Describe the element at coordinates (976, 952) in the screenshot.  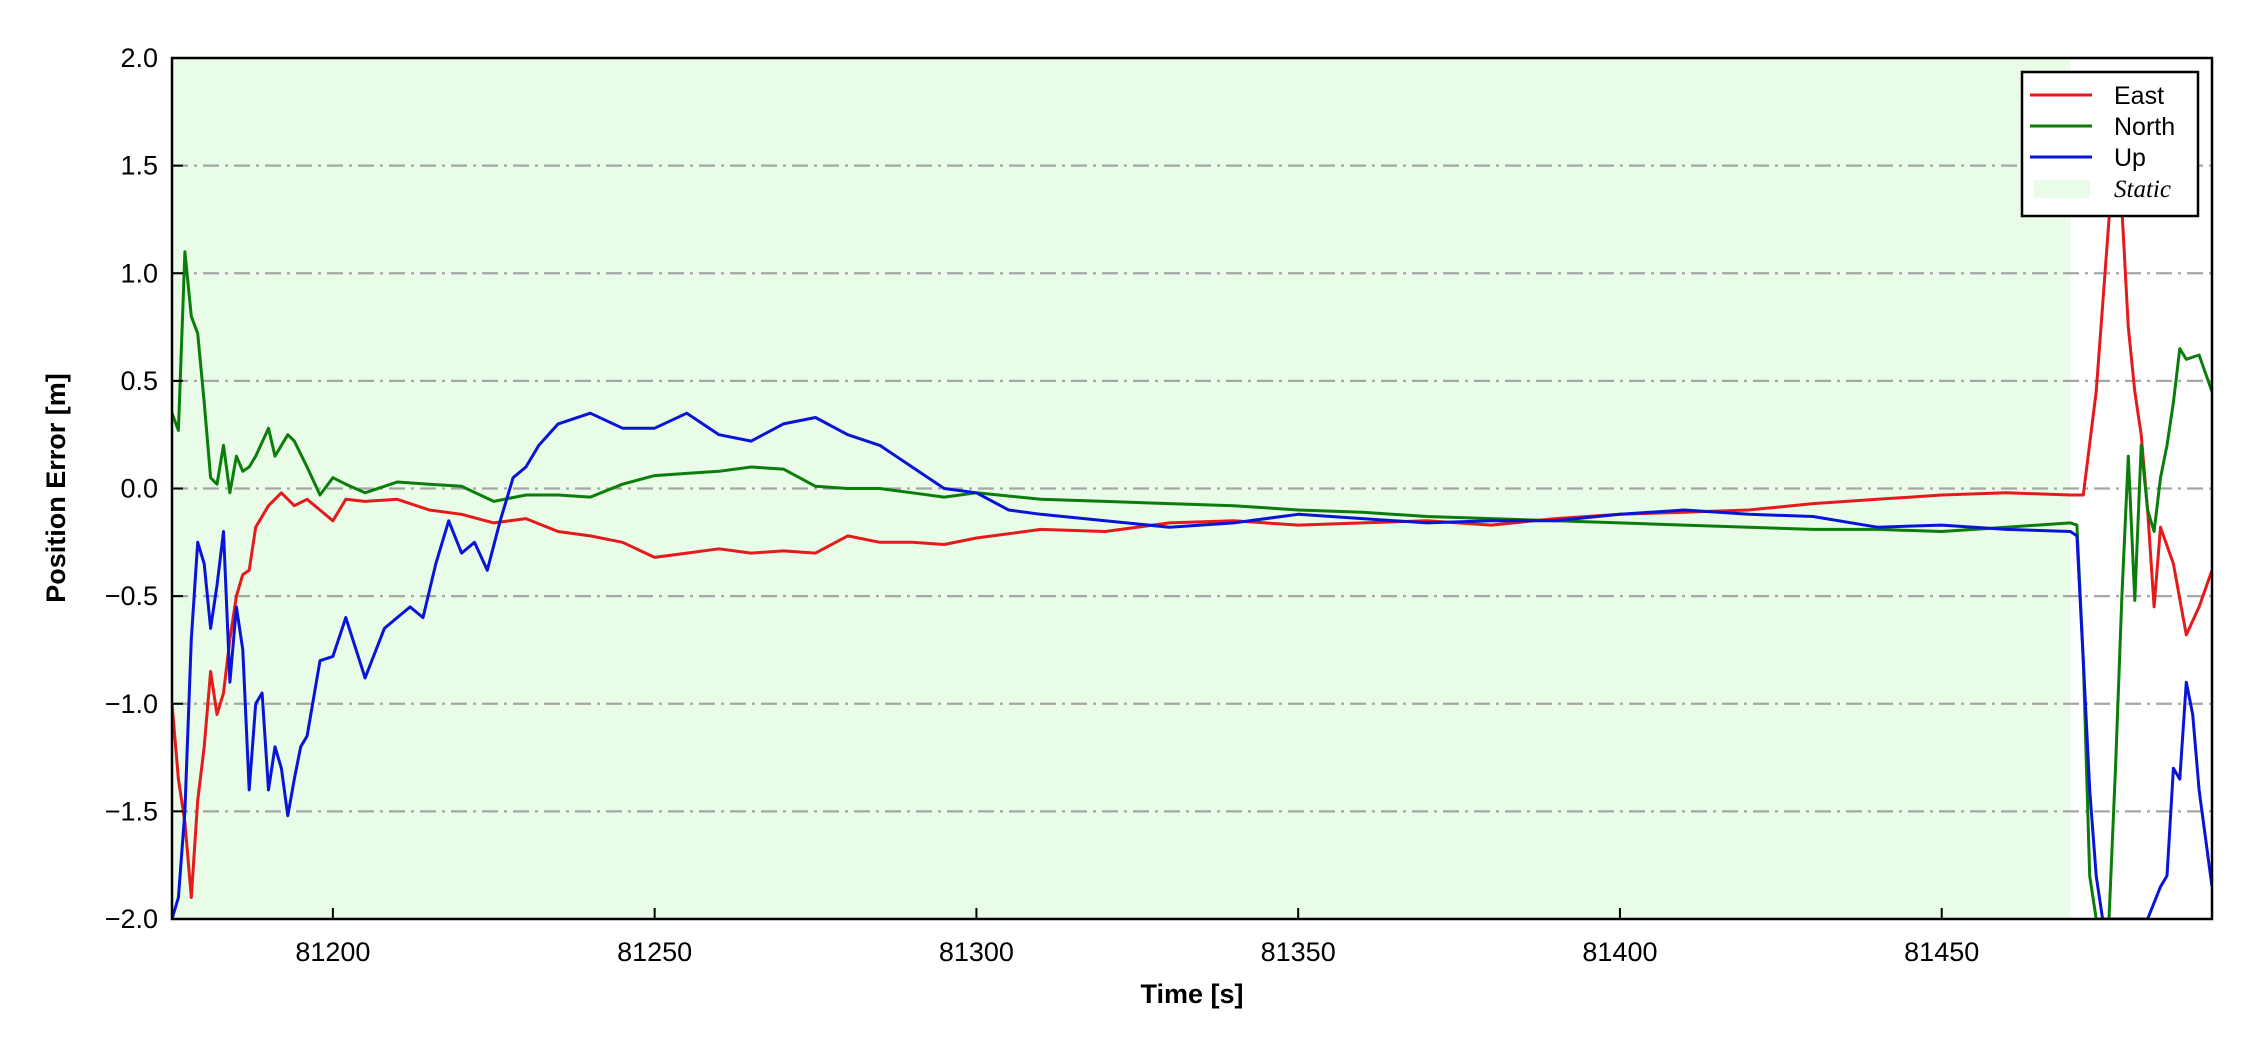
I see `x-tick-label: 81300` at that location.